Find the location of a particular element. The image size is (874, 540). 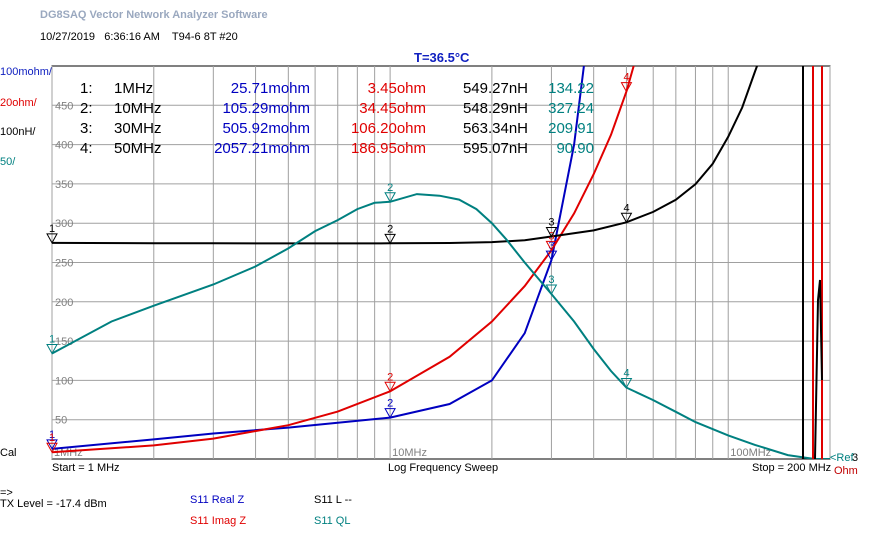

date-text: 10/27/2019 is located at coordinates (68, 37).